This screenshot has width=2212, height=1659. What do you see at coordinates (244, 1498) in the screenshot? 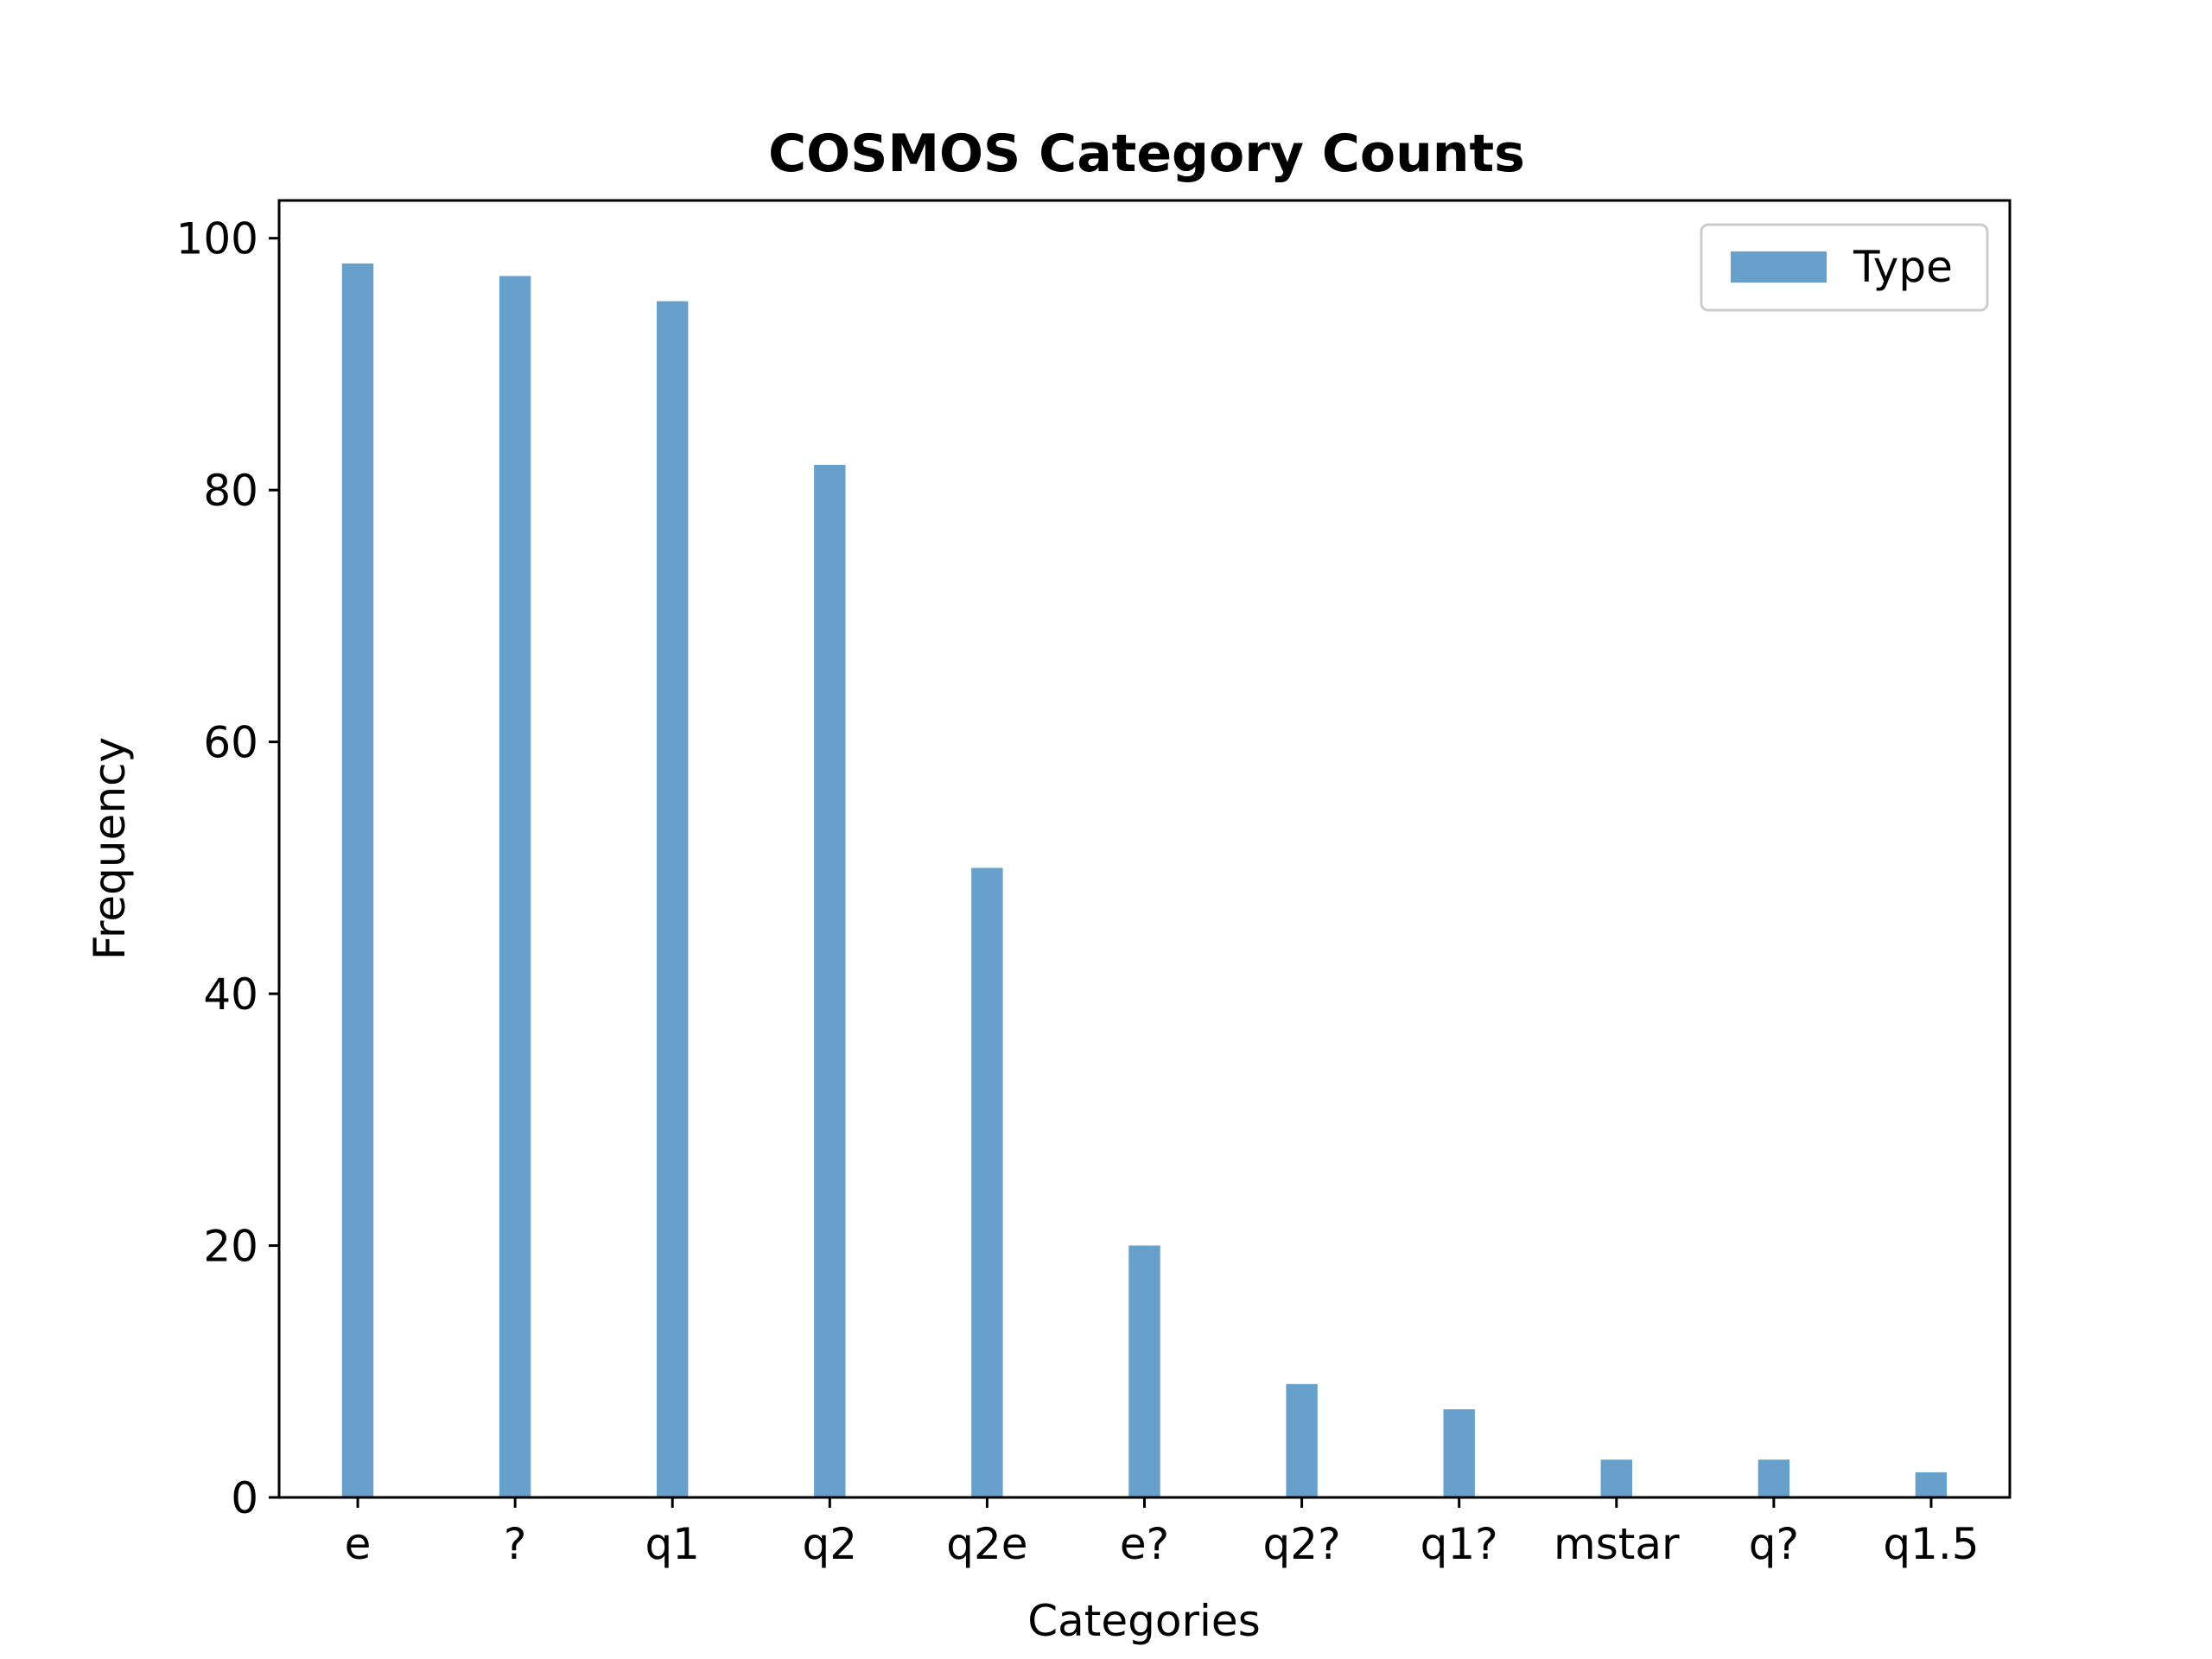
I see `y-tick-label: 0` at bounding box center [244, 1498].